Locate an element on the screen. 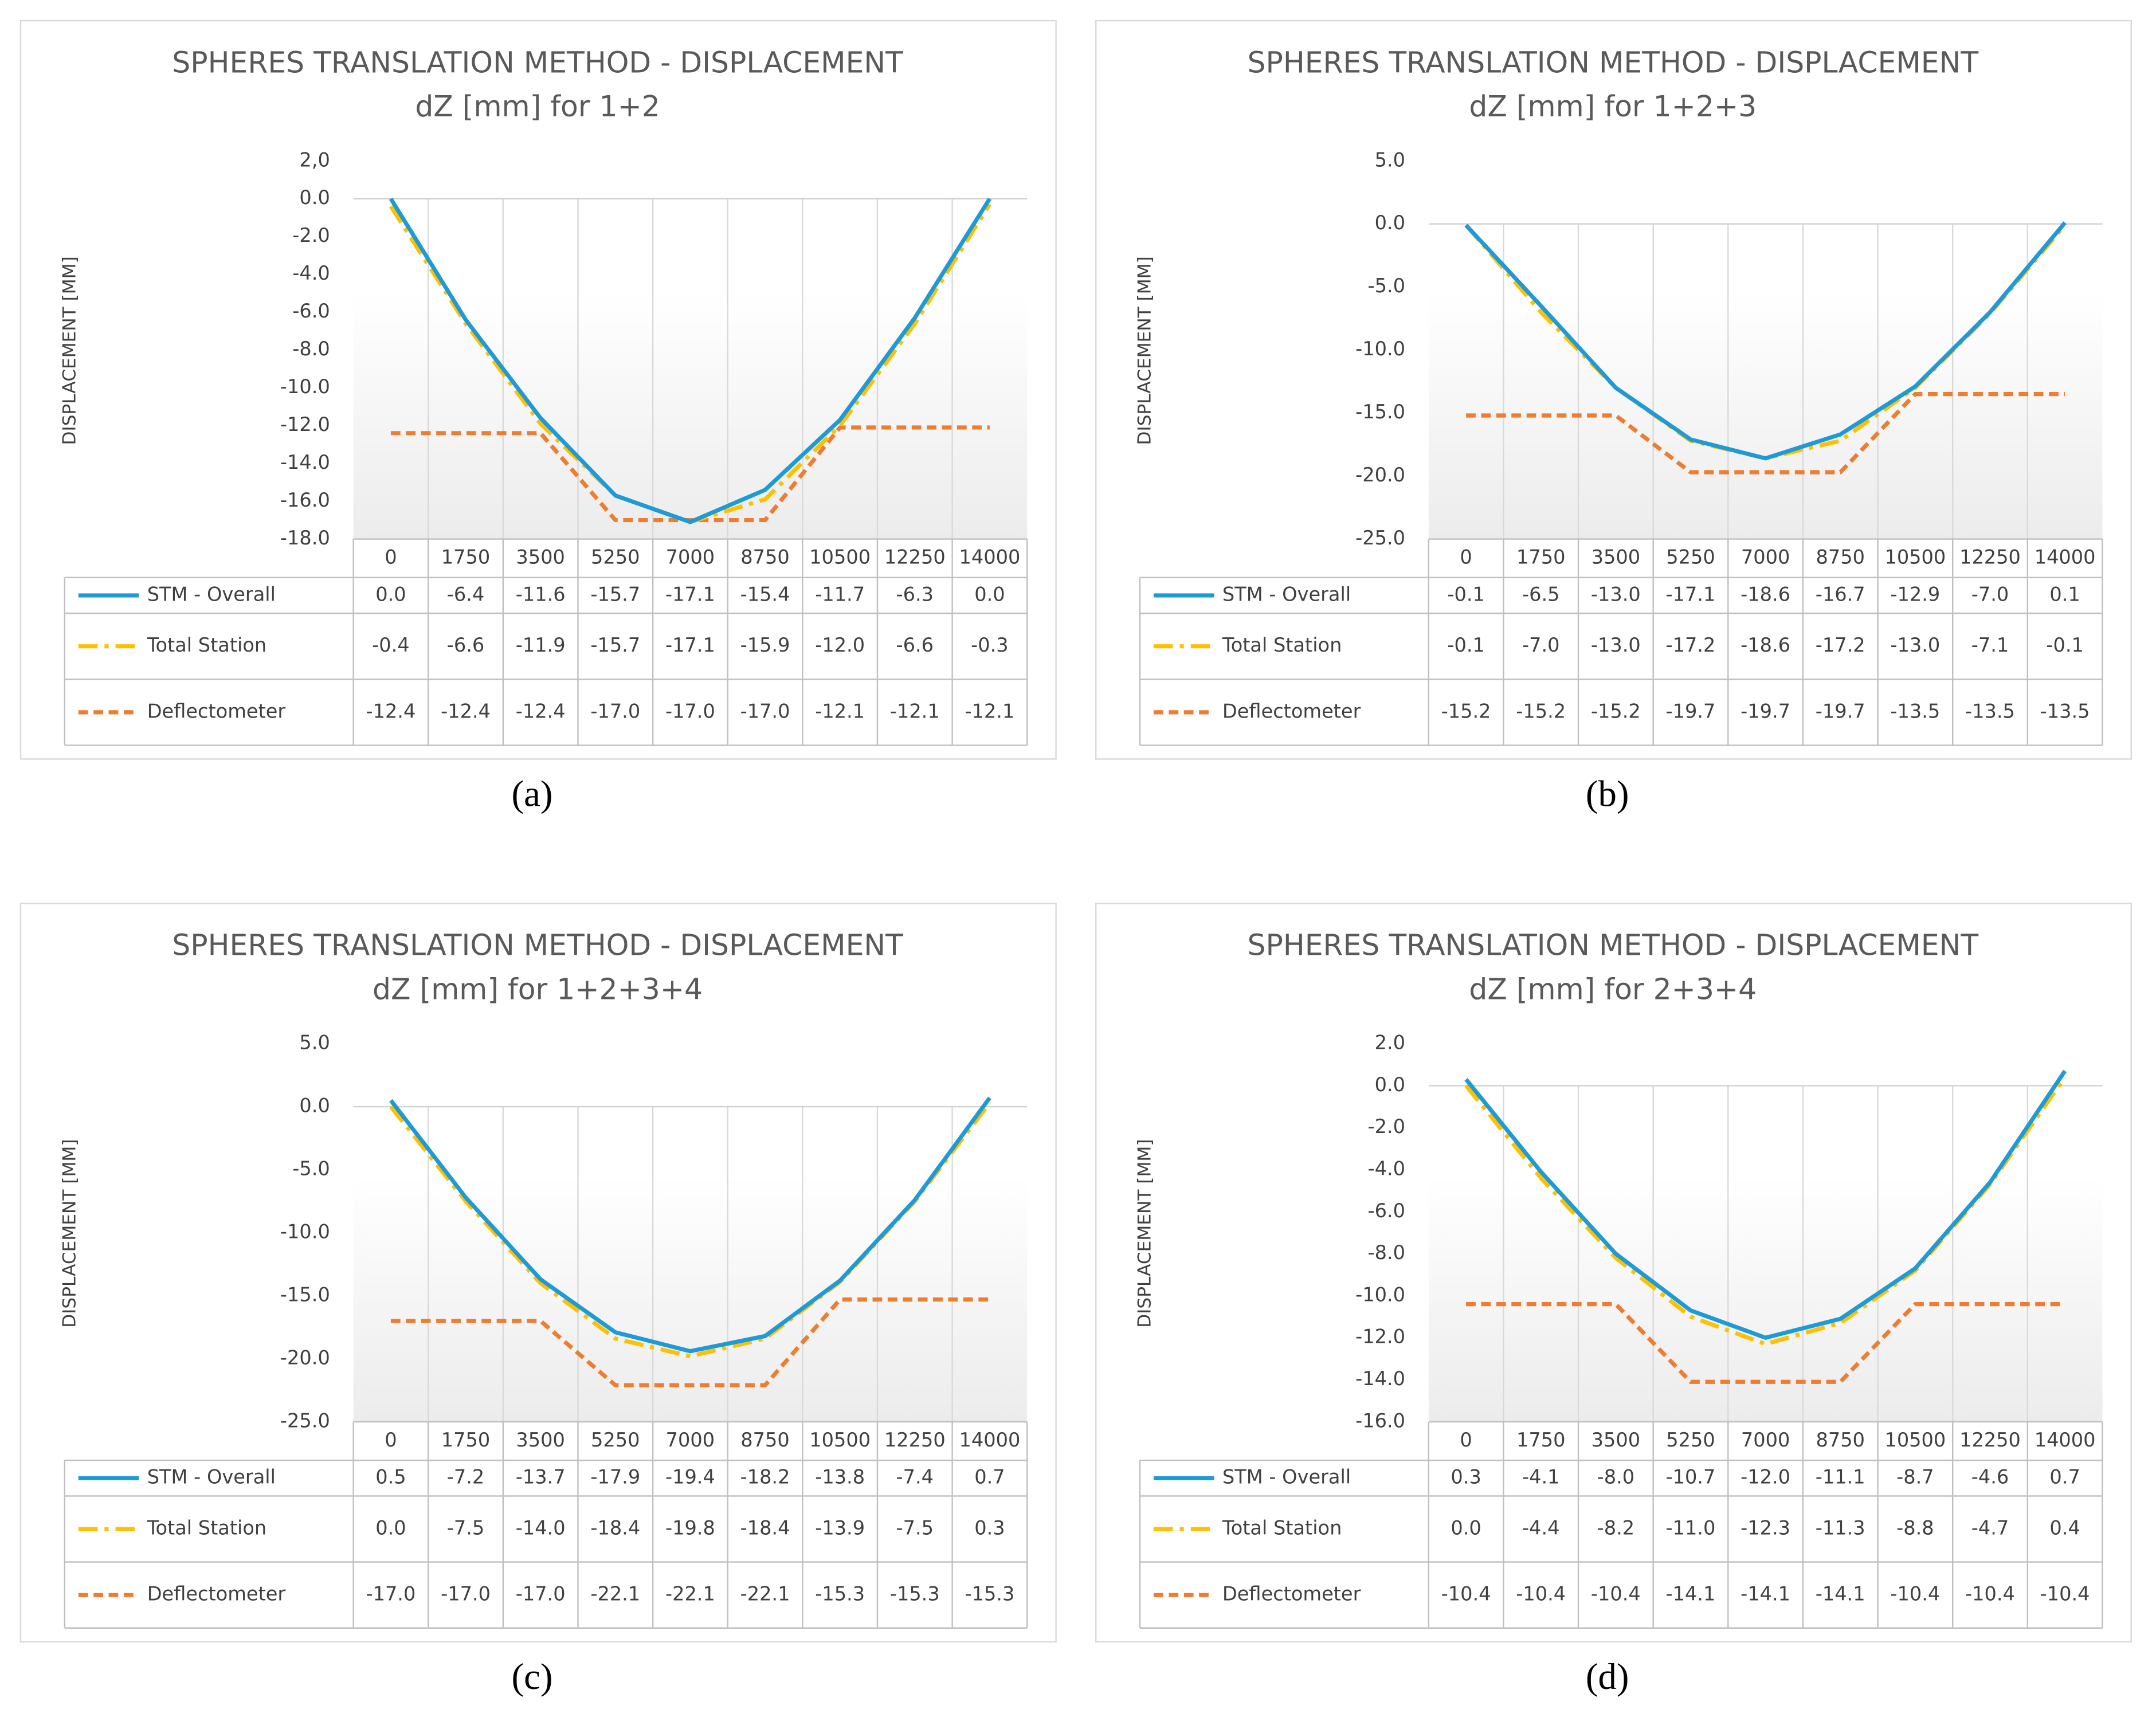  chart-subtitle: dZ [mm] for 1+2+3 is located at coordinates (1613, 106).